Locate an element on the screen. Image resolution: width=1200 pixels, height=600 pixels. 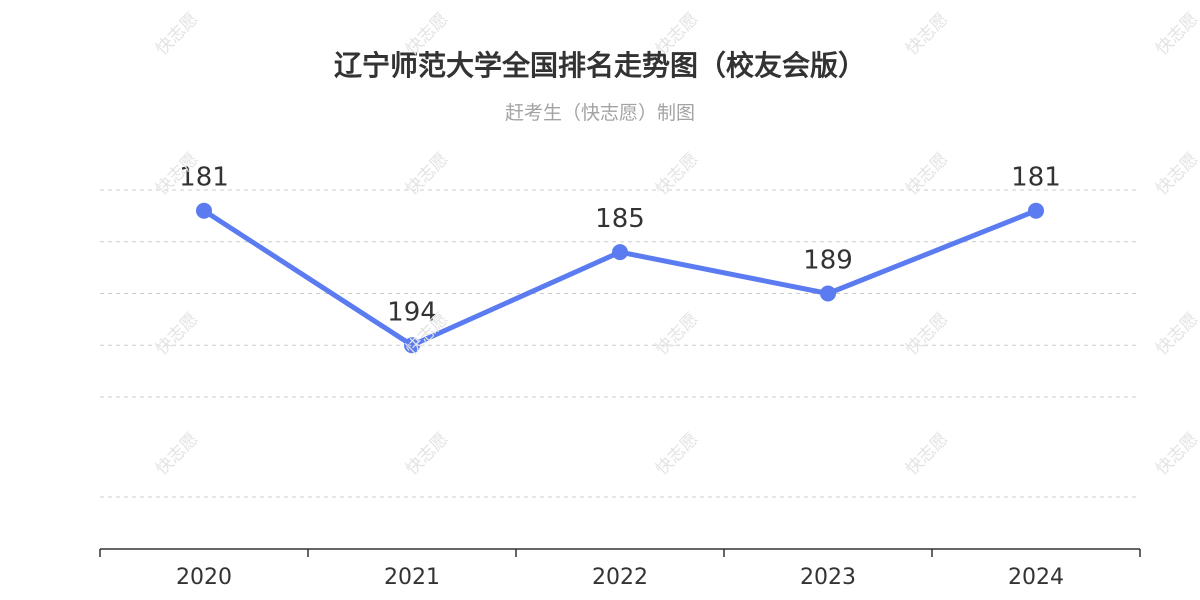
data-label: 194 is located at coordinates (412, 312).